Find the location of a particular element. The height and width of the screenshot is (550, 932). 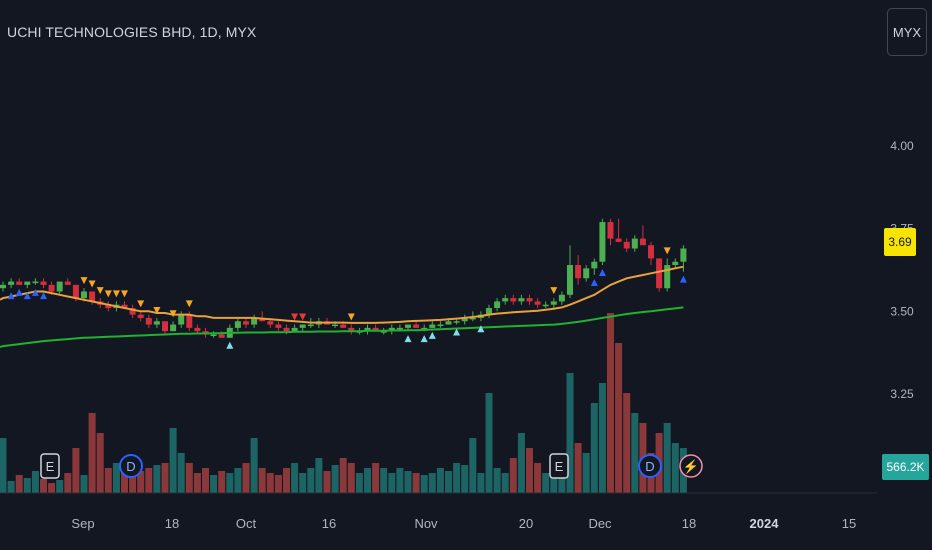

price-axis: 4.003.753.503.25 is located at coordinates (902, 270).